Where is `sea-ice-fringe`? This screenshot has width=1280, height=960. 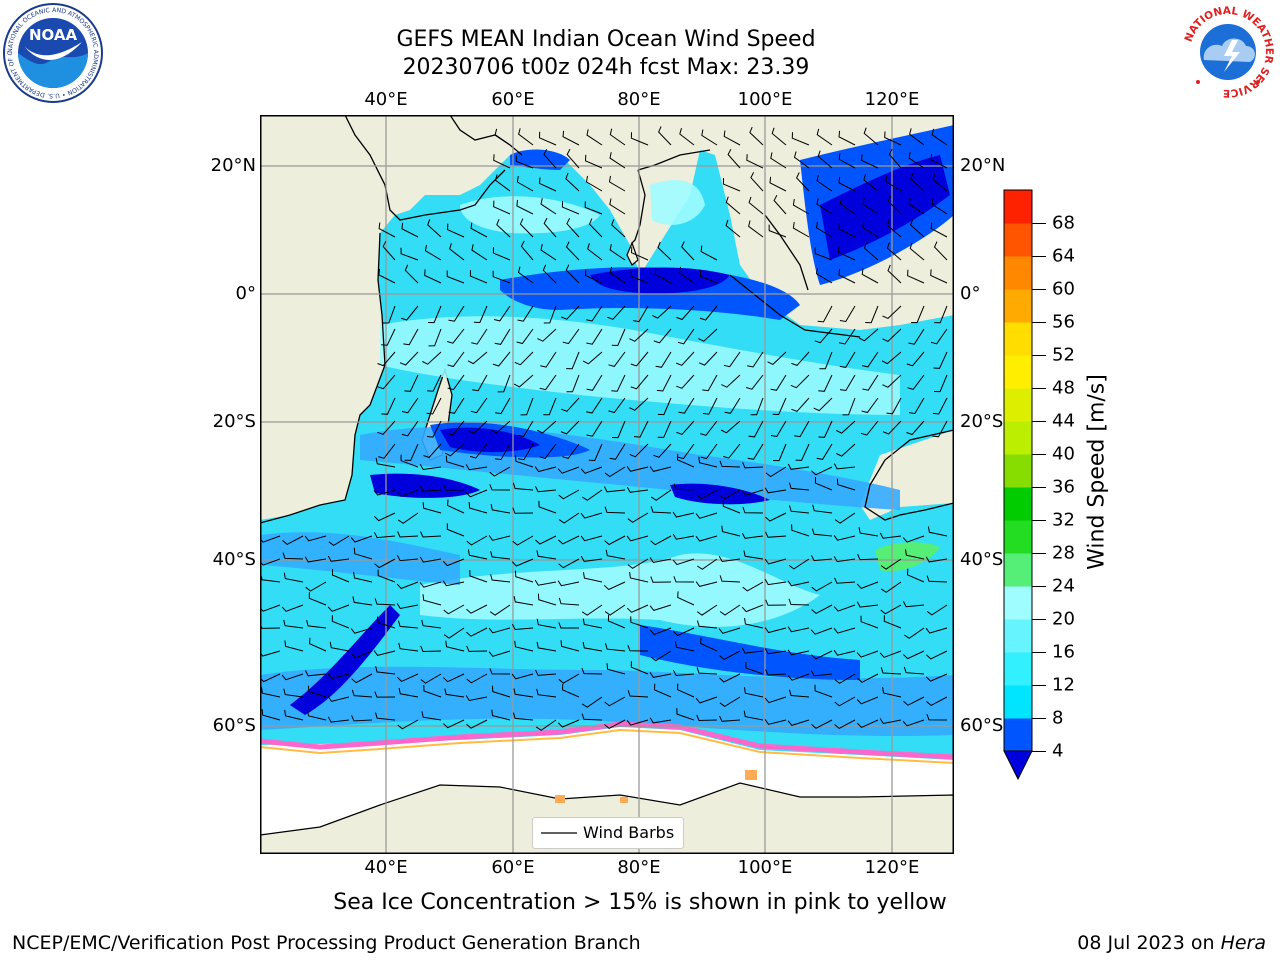 sea-ice-fringe is located at coordinates (607, 740).